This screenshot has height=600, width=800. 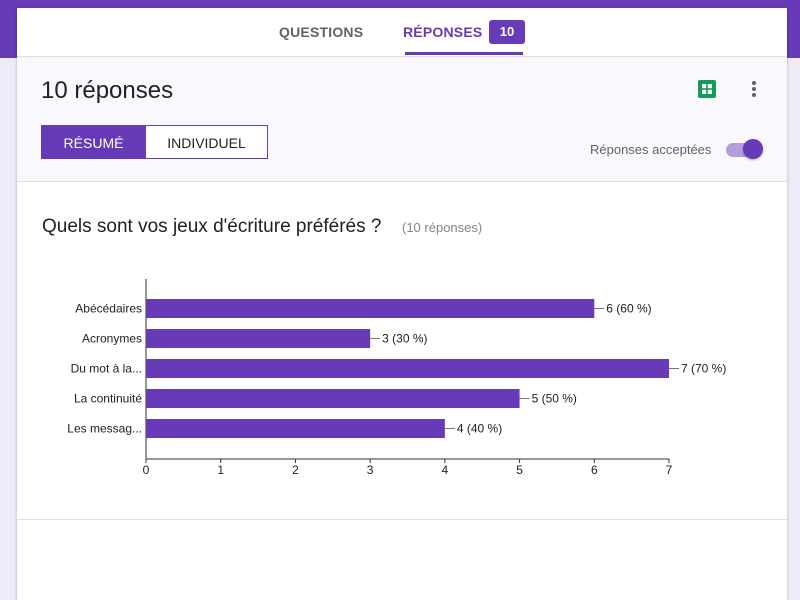 What do you see at coordinates (479, 429) in the screenshot?
I see `data-label: 4 (40 %)` at bounding box center [479, 429].